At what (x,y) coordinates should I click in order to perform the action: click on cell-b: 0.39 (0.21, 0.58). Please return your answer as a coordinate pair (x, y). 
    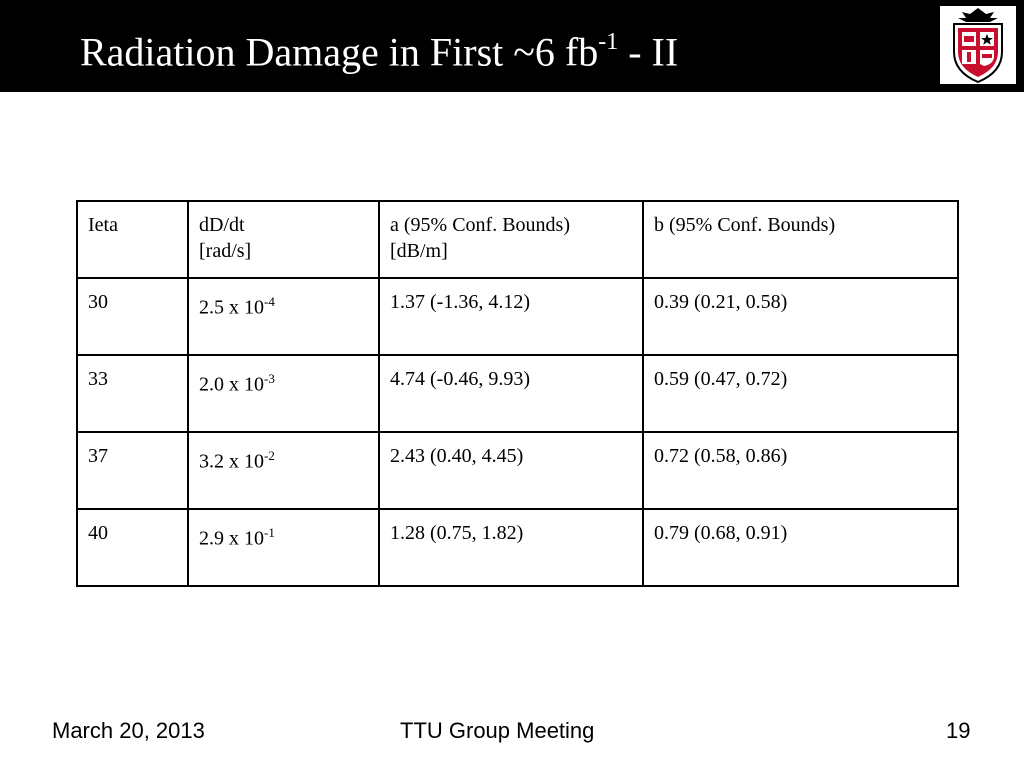
    Looking at the image, I should click on (800, 316).